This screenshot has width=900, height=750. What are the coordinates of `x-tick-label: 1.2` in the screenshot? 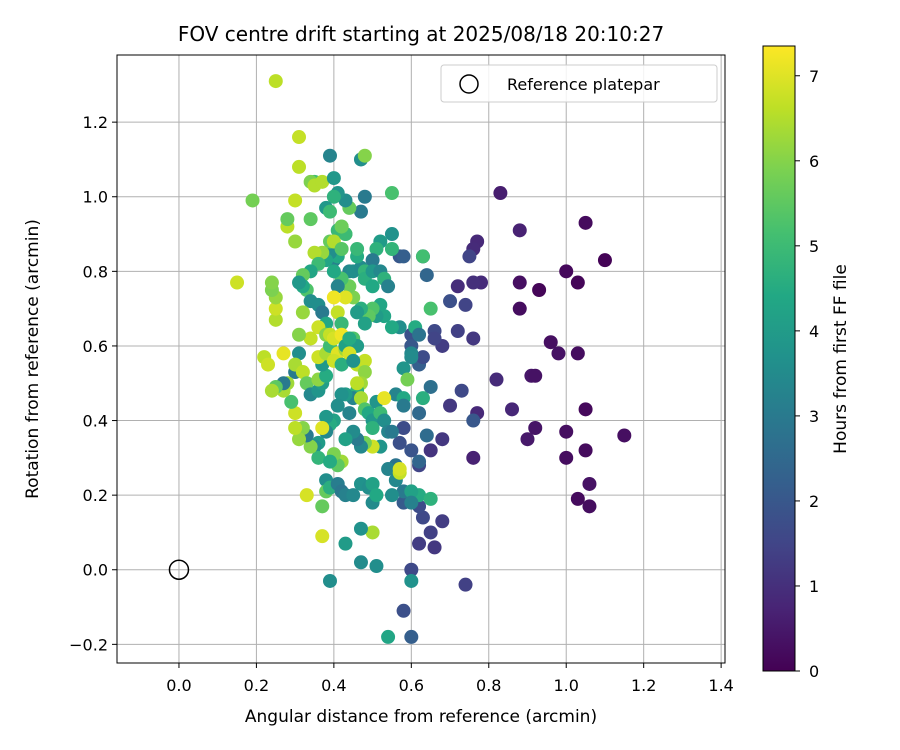 It's located at (643, 685).